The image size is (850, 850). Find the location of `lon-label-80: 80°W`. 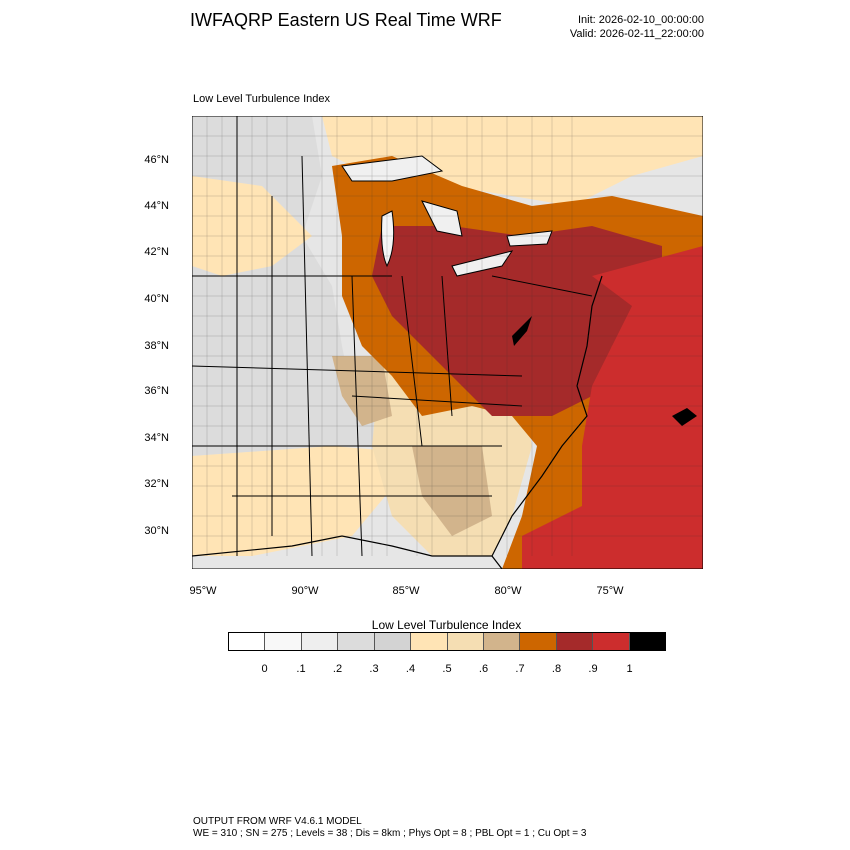

lon-label-80: 80°W is located at coordinates (508, 591).